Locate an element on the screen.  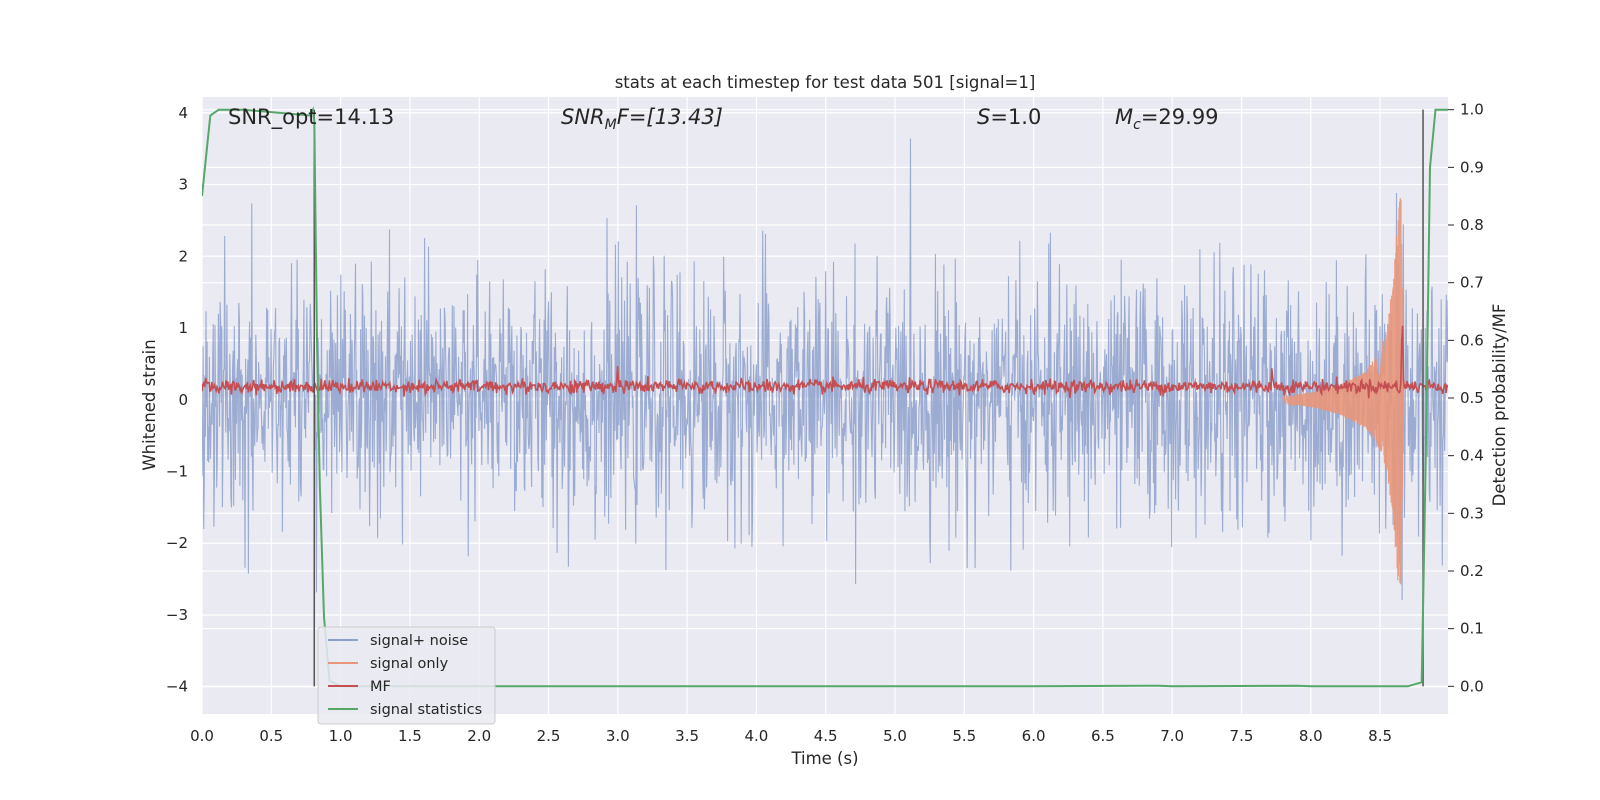
annotation-mc-value: =29.99 is located at coordinates (1180, 117).